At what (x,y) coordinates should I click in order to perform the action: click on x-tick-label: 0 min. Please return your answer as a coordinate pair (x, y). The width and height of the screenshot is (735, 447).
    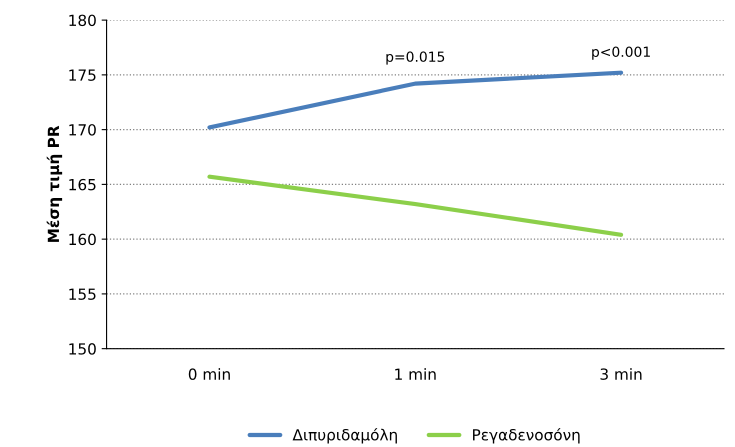
    Looking at the image, I should click on (209, 374).